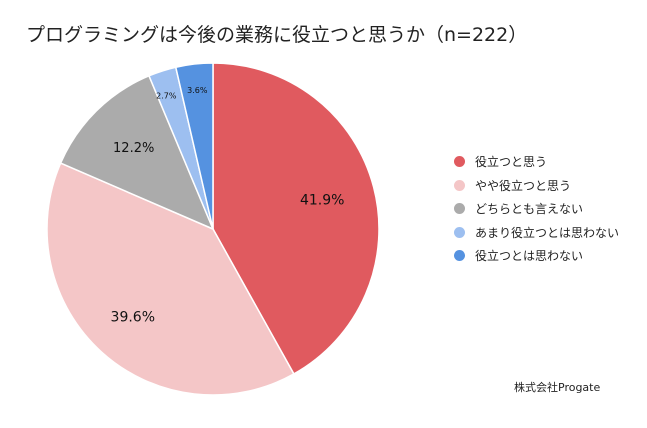 The image size is (647, 428). What do you see at coordinates (529, 209) in the screenshot?
I see `legend-label: どちらとも言えない` at bounding box center [529, 209].